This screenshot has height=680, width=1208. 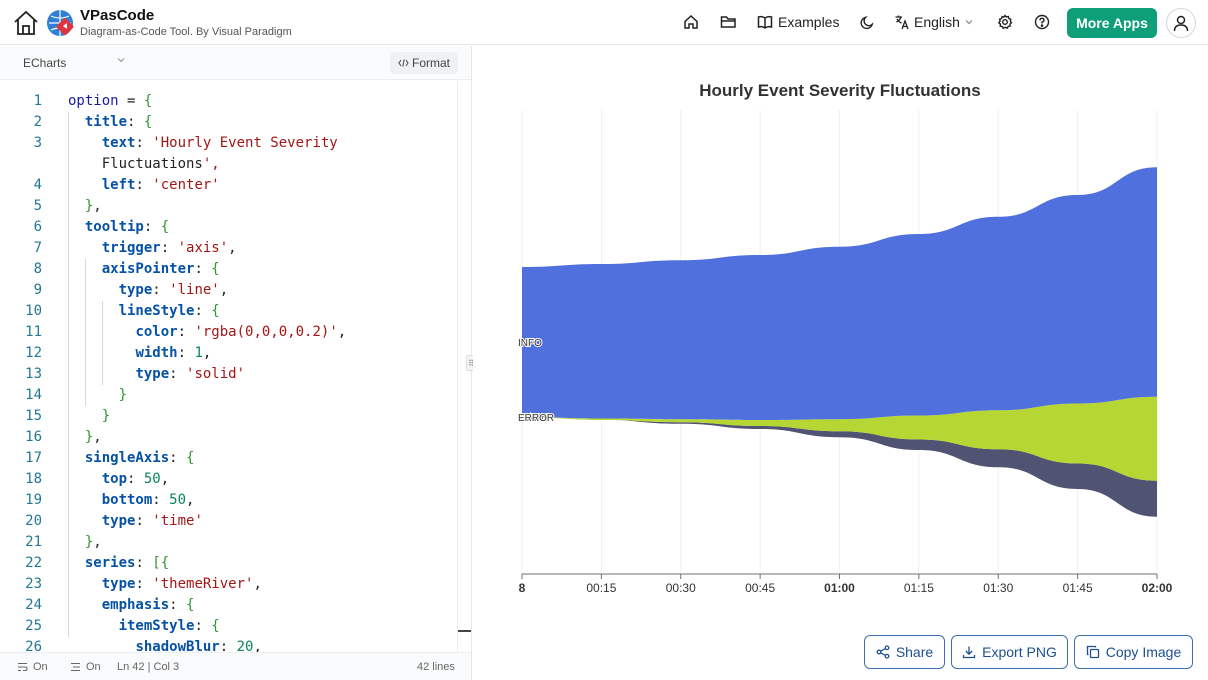 What do you see at coordinates (33, 479) in the screenshot?
I see `line-number: 18` at bounding box center [33, 479].